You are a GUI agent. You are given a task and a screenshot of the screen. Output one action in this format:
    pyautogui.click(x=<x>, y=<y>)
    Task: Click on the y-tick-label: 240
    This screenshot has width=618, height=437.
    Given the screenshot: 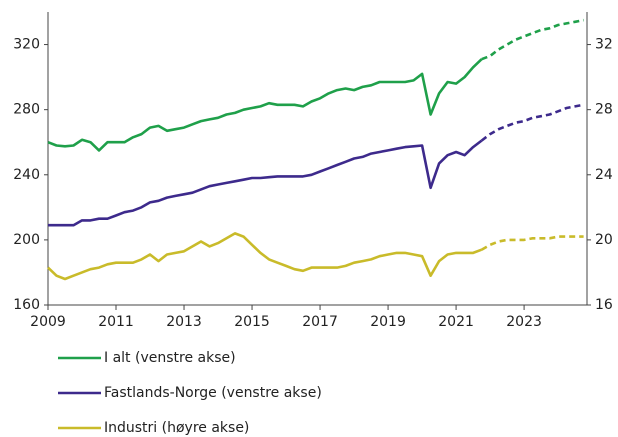 What is the action you would take?
    pyautogui.click(x=26, y=175)
    